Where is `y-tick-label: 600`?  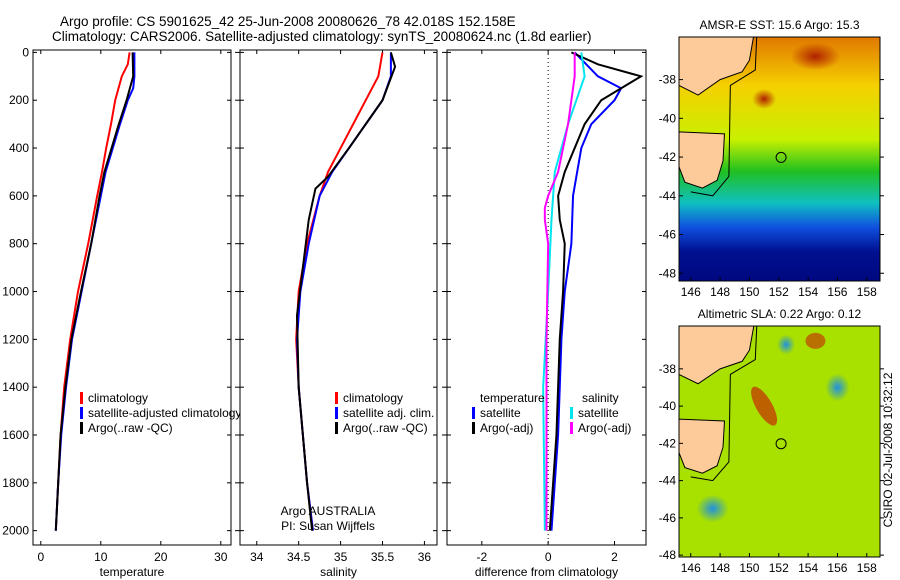 y-tick-label: 600 is located at coordinates (19, 196).